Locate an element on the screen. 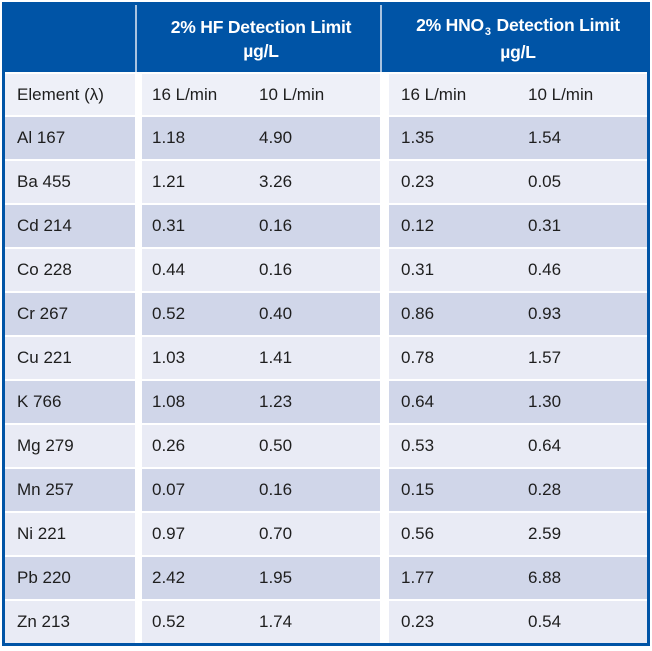 This screenshot has height=651, width=652. element-cell: Mg 279 is located at coordinates (70, 446).